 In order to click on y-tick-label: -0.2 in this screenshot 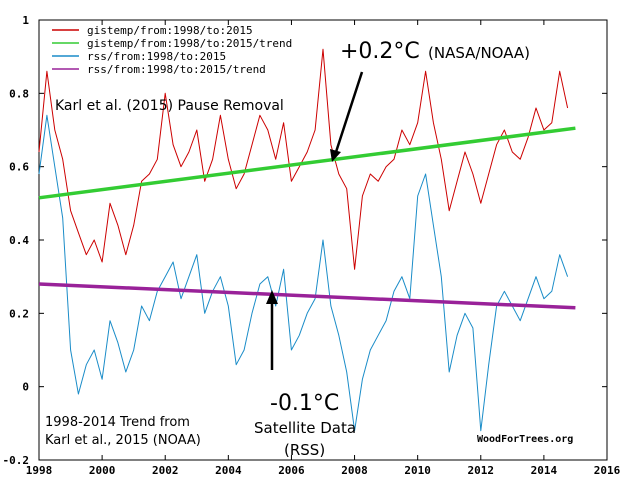, I will do `click(16, 460)`.